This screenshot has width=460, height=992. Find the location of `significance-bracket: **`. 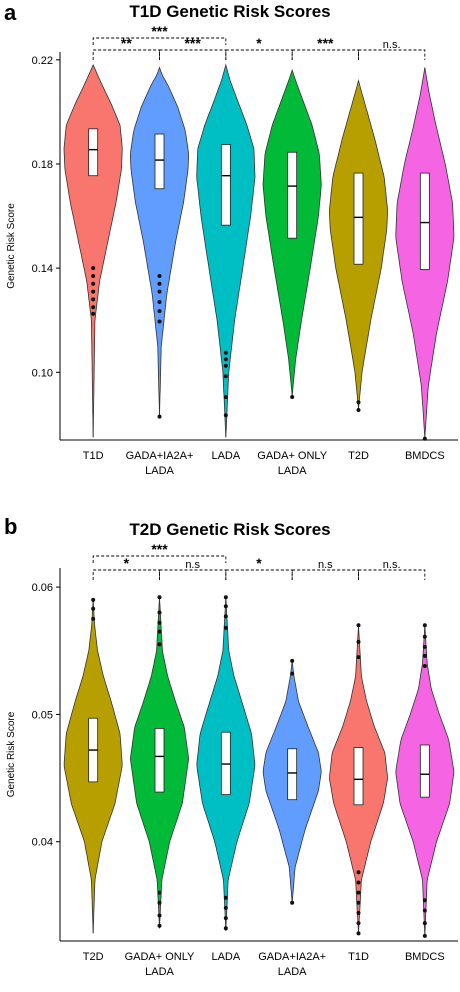

significance-bracket: ** is located at coordinates (126, 47).